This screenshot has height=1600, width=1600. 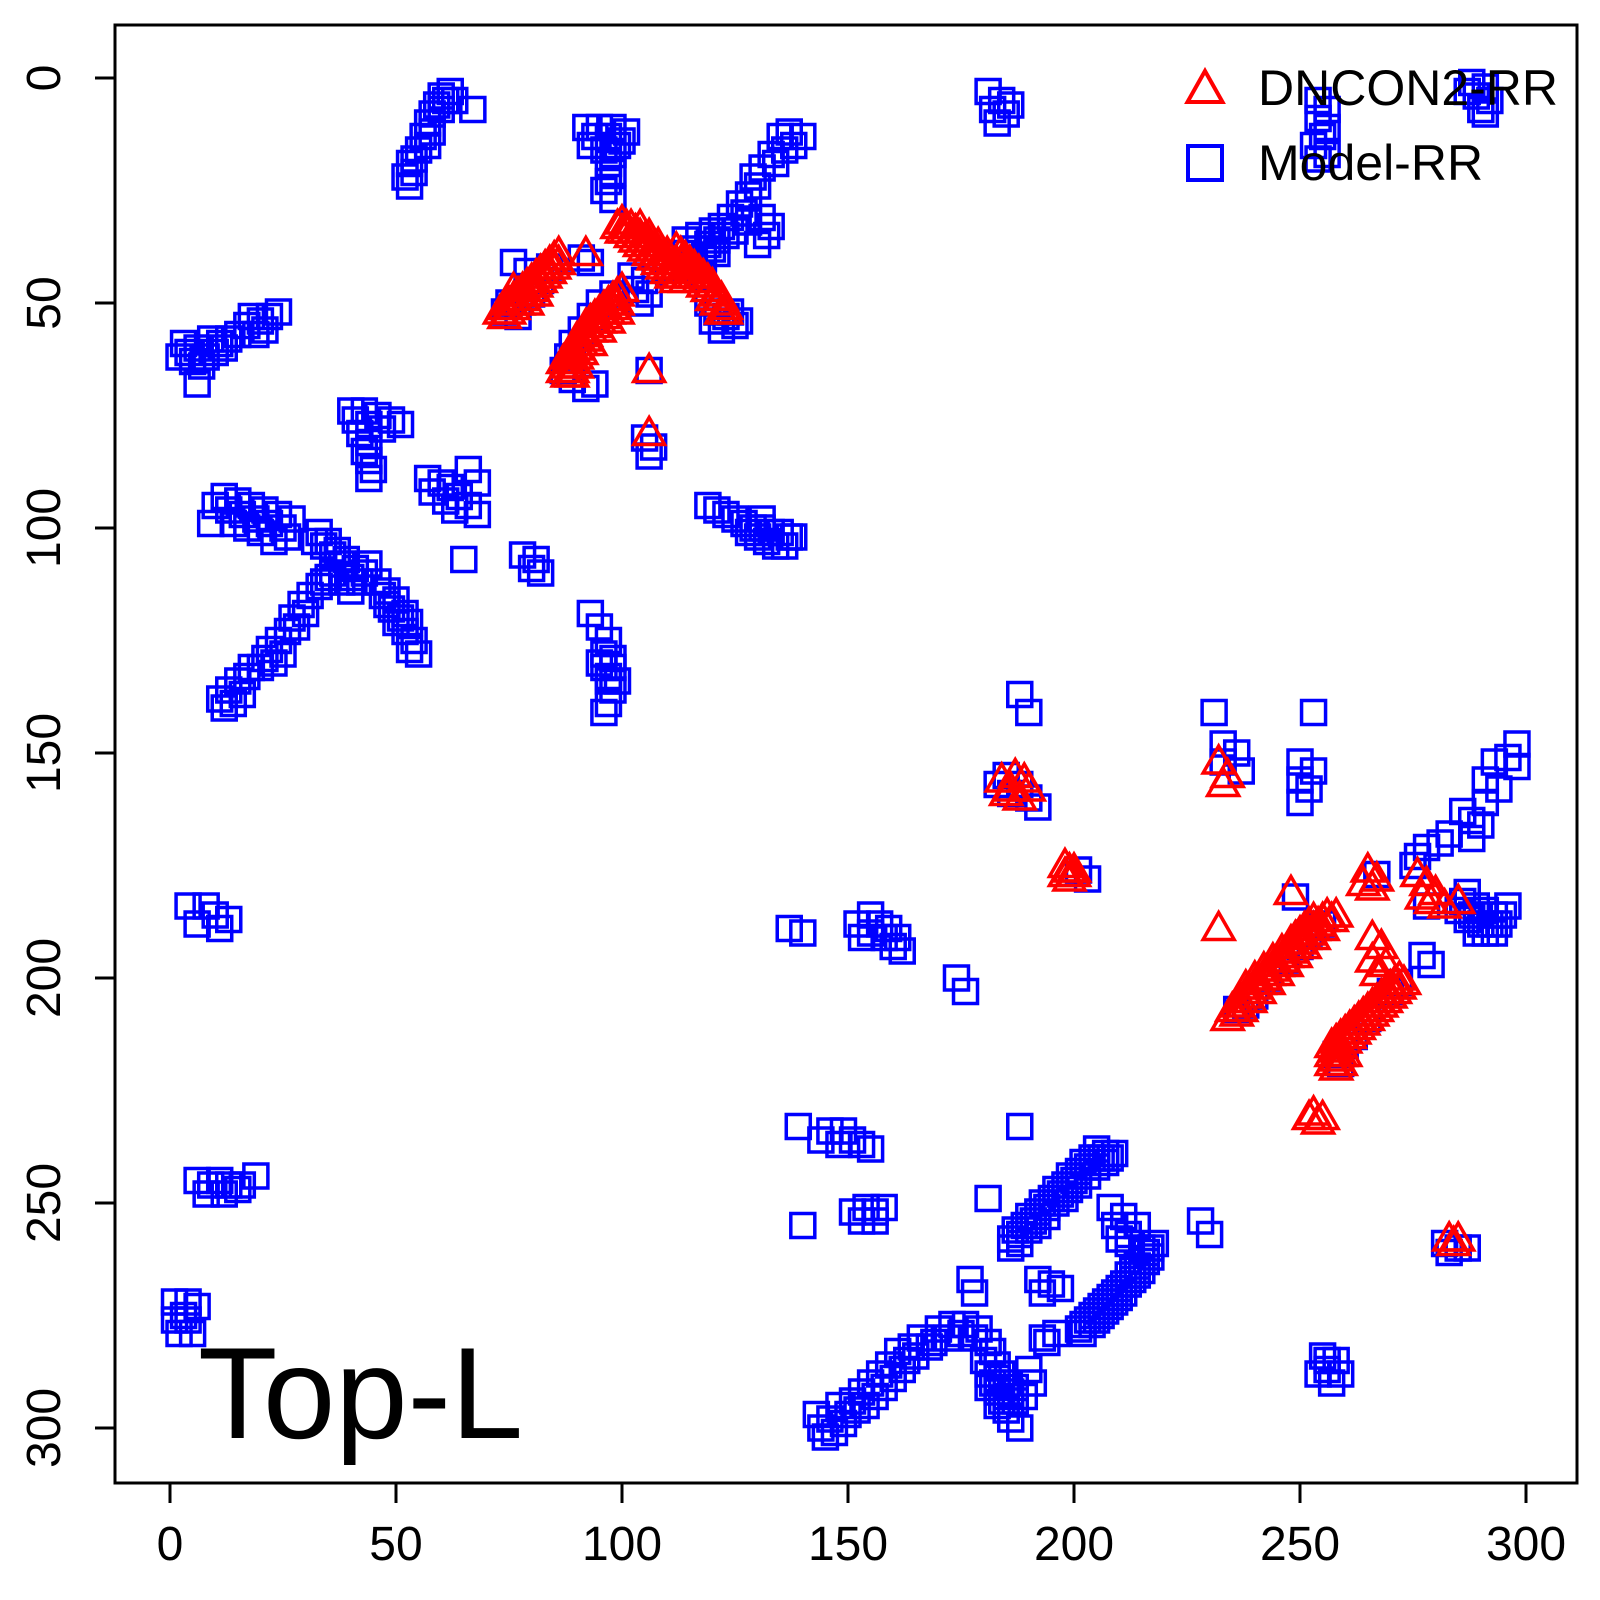 I want to click on y-axis: 0 50 100 150 200 250 300, so click(x=66, y=766).